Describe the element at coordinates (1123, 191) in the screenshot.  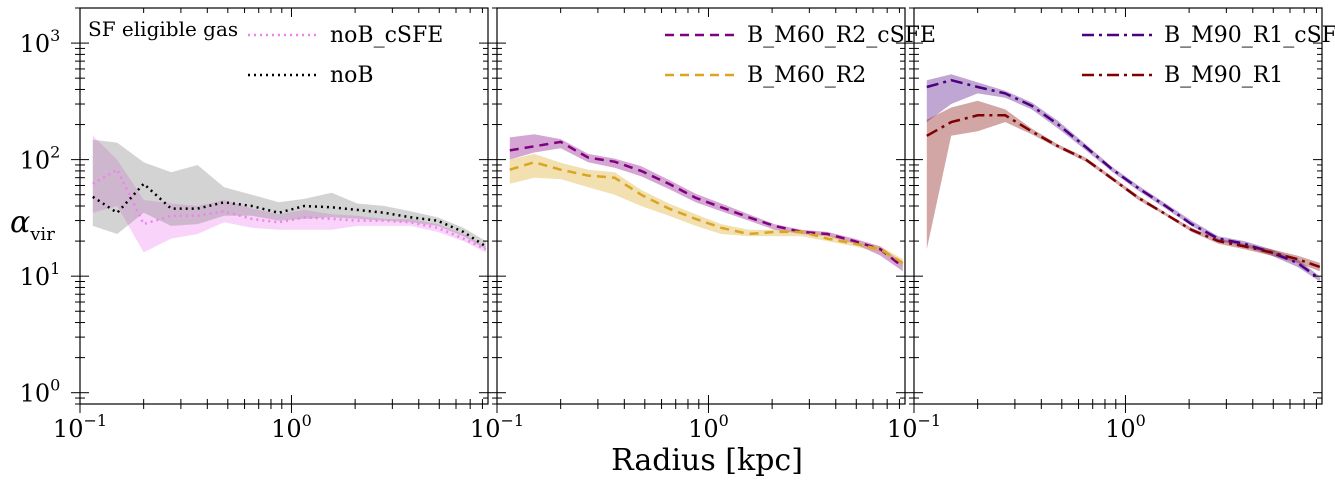
I see `series-line-B_M90_R1` at that location.